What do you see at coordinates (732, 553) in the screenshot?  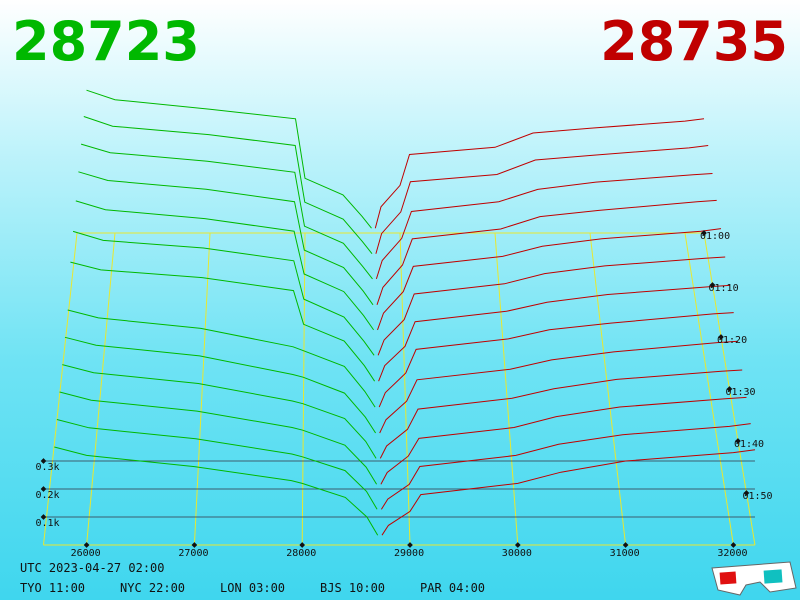 I see `price-tick-label: 32000` at bounding box center [732, 553].